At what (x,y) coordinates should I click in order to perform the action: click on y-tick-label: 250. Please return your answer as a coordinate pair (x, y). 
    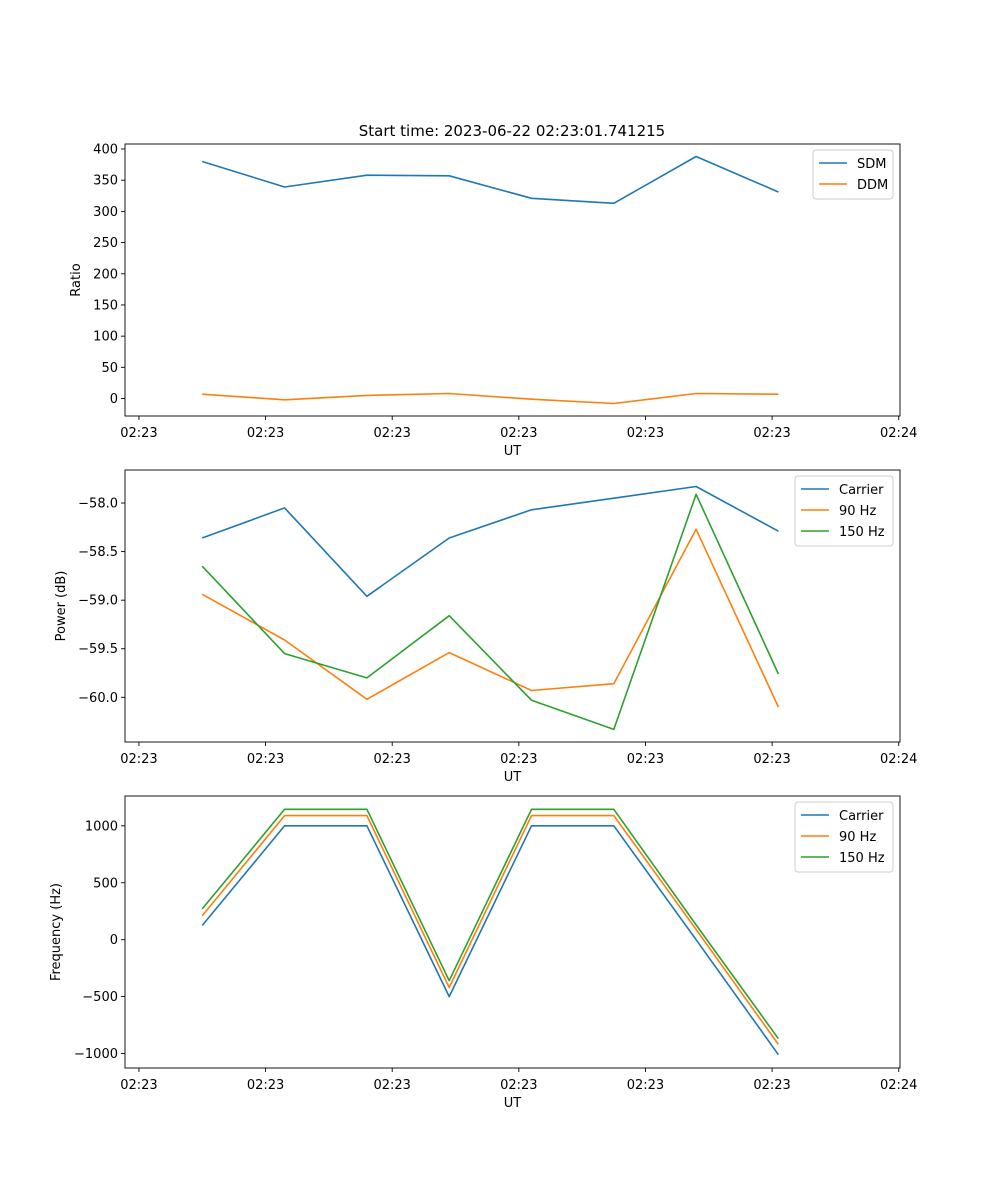
    Looking at the image, I should click on (105, 243).